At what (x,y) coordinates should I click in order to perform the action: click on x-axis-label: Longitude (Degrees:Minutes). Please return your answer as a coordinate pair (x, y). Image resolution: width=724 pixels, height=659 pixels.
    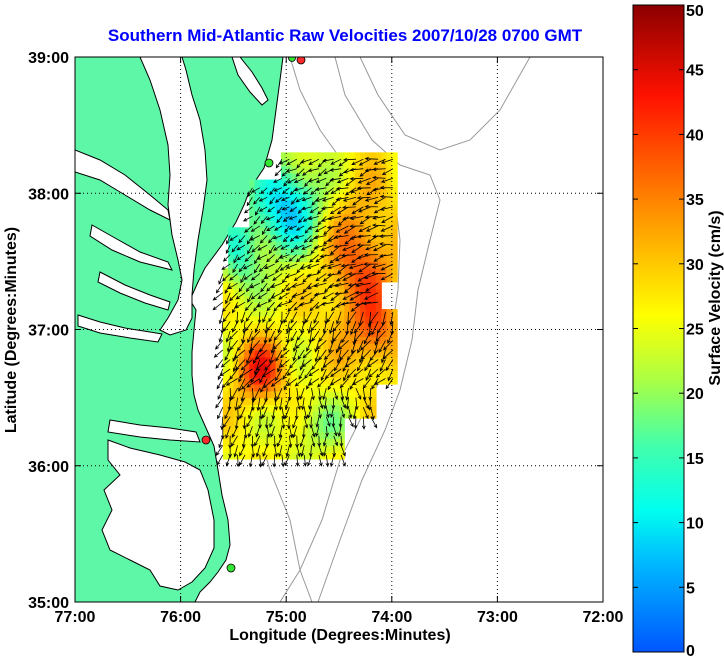
    Looking at the image, I should click on (339, 635).